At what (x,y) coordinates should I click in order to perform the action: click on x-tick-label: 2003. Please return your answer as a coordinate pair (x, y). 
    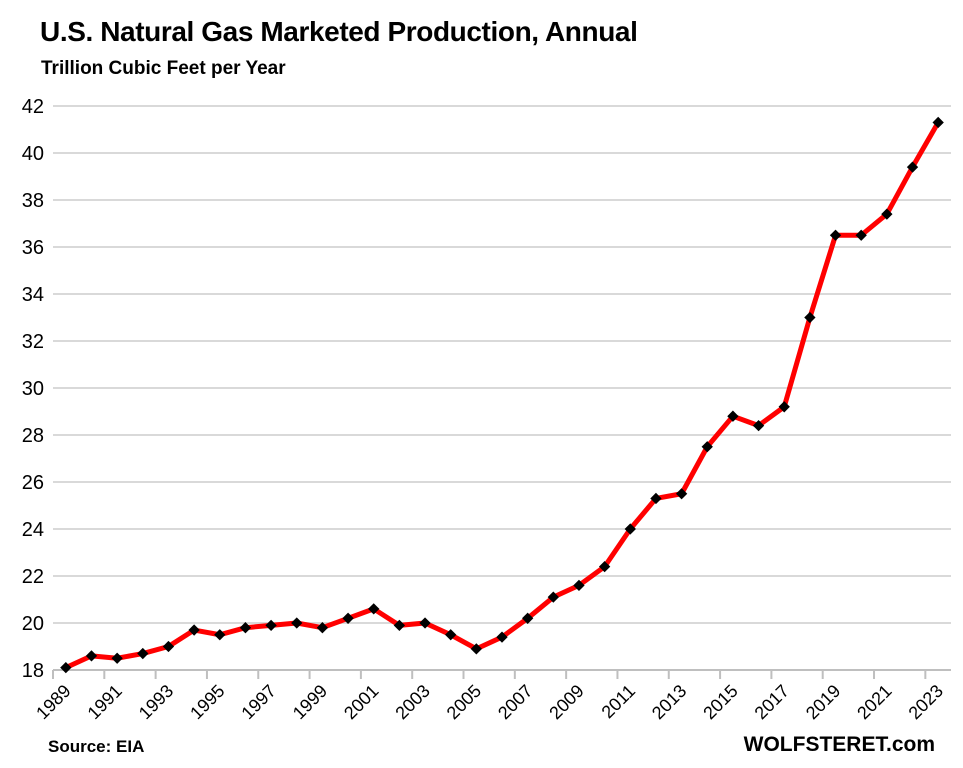
    Looking at the image, I should click on (412, 702).